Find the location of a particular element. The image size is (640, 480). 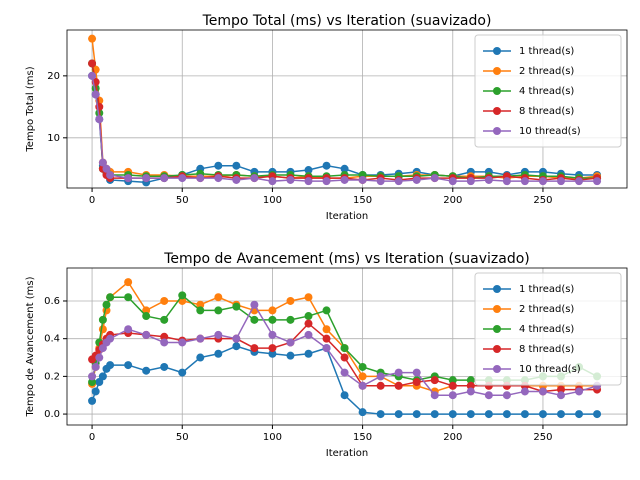

x-tick-label: 0 is located at coordinates (92, 437).